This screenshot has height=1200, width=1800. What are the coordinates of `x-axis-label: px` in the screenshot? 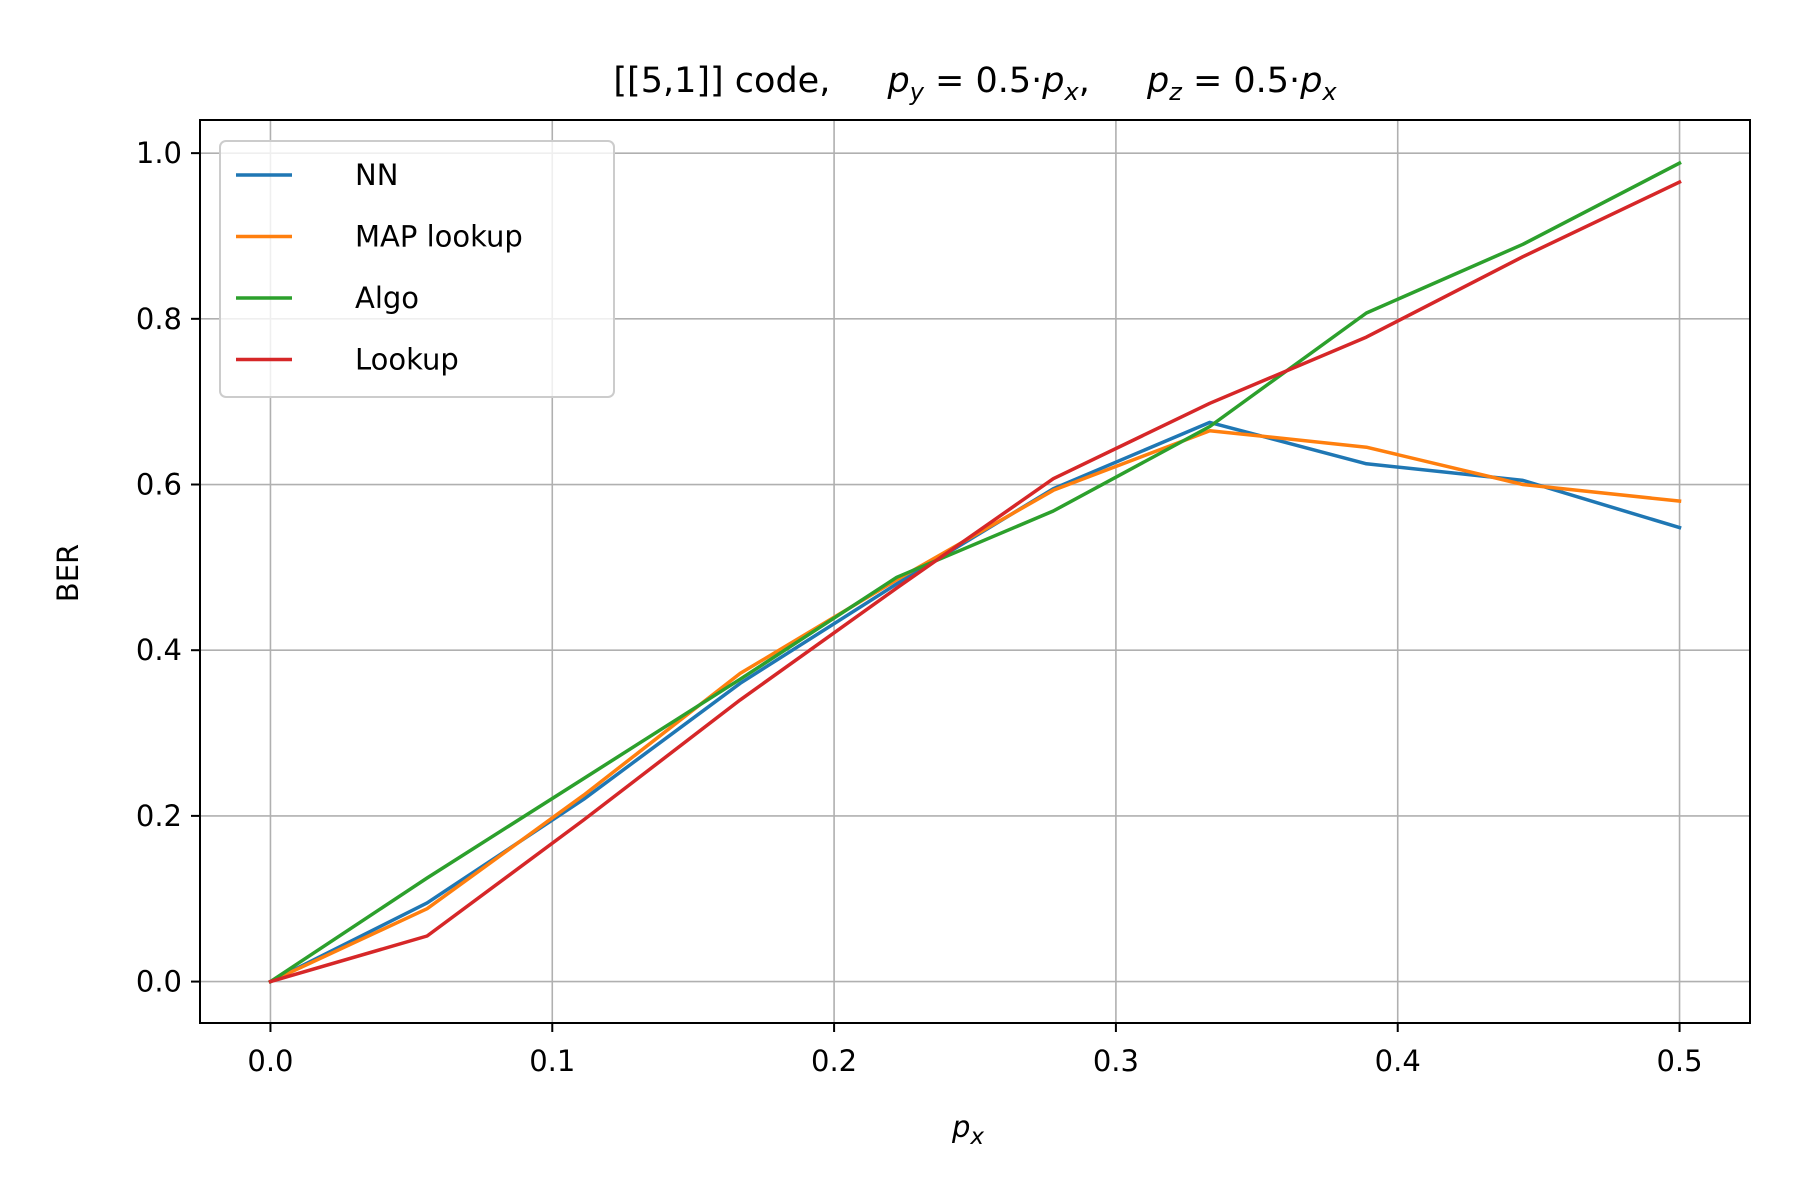 It's located at (967, 1130).